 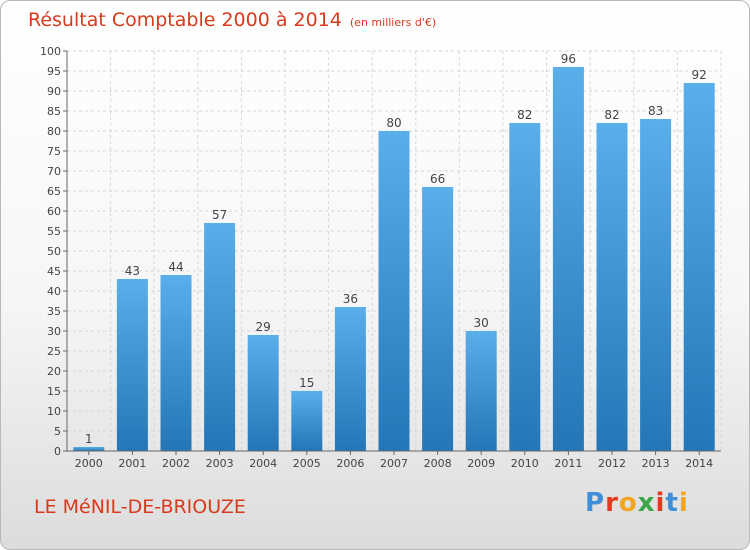 What do you see at coordinates (54, 171) in the screenshot?
I see `y-tick-label: 70` at bounding box center [54, 171].